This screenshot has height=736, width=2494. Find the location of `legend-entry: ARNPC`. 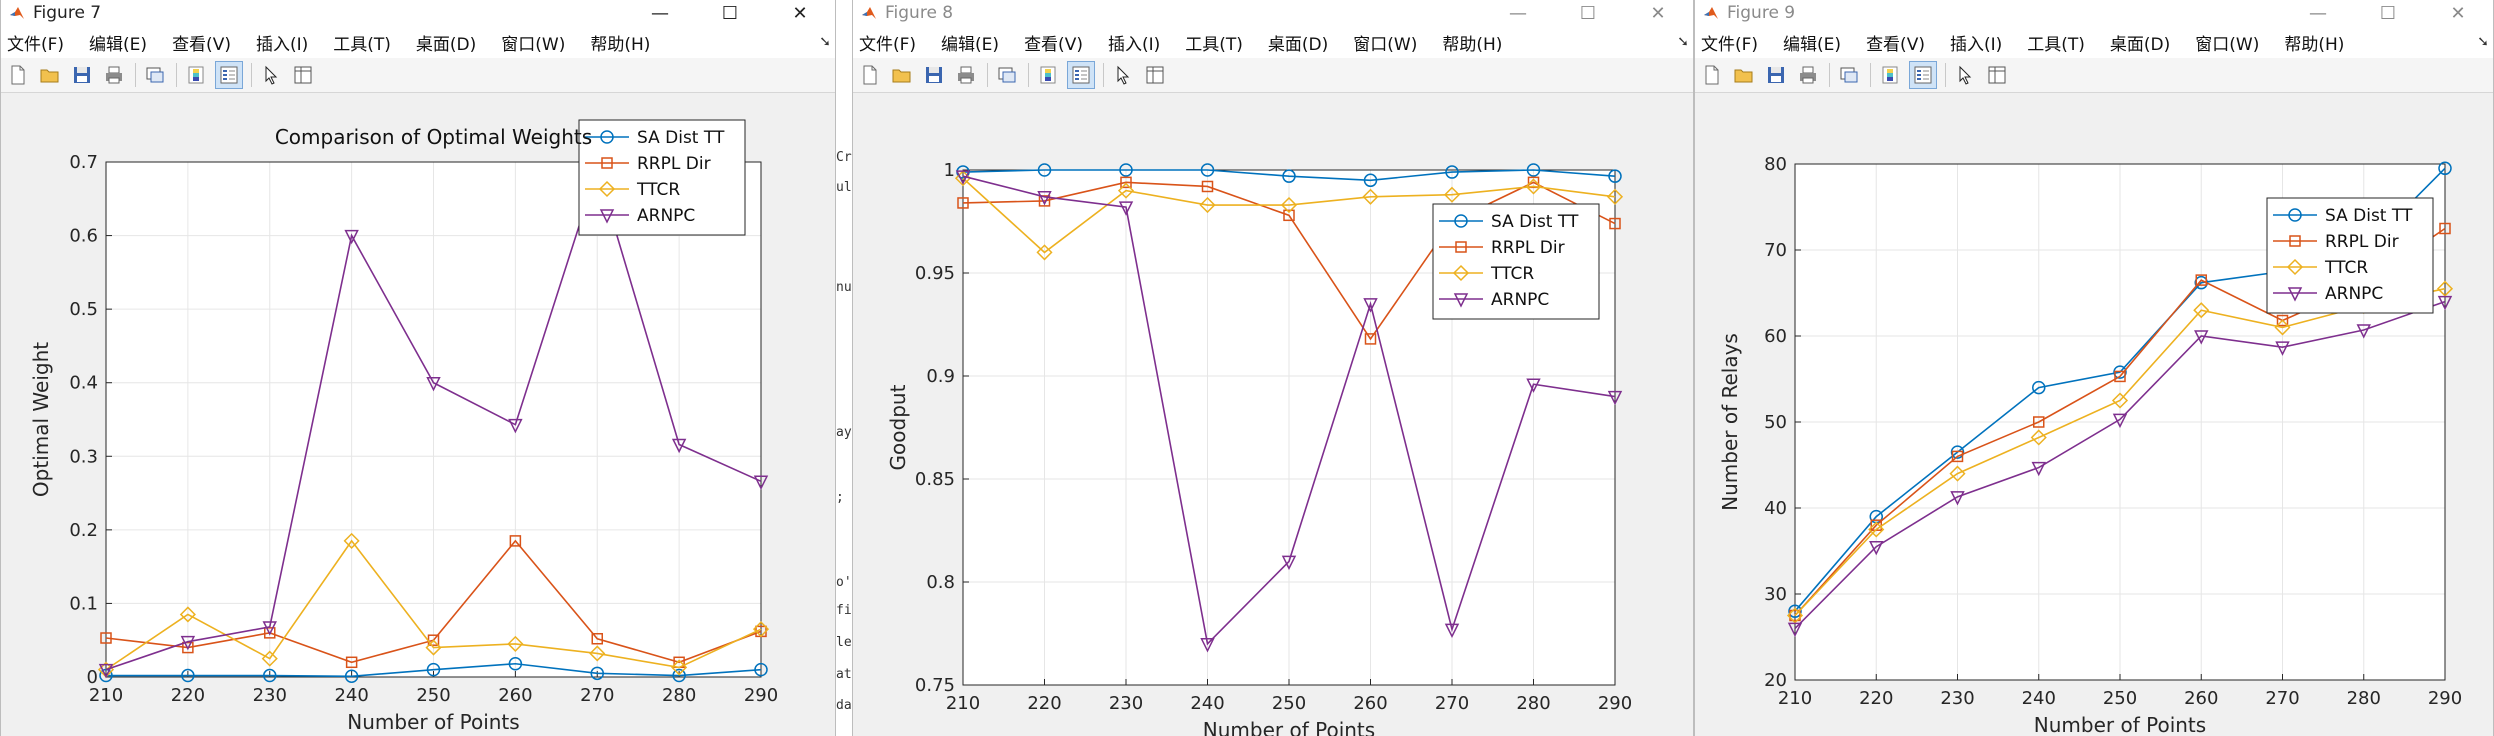

legend-entry: ARNPC is located at coordinates (2354, 294).